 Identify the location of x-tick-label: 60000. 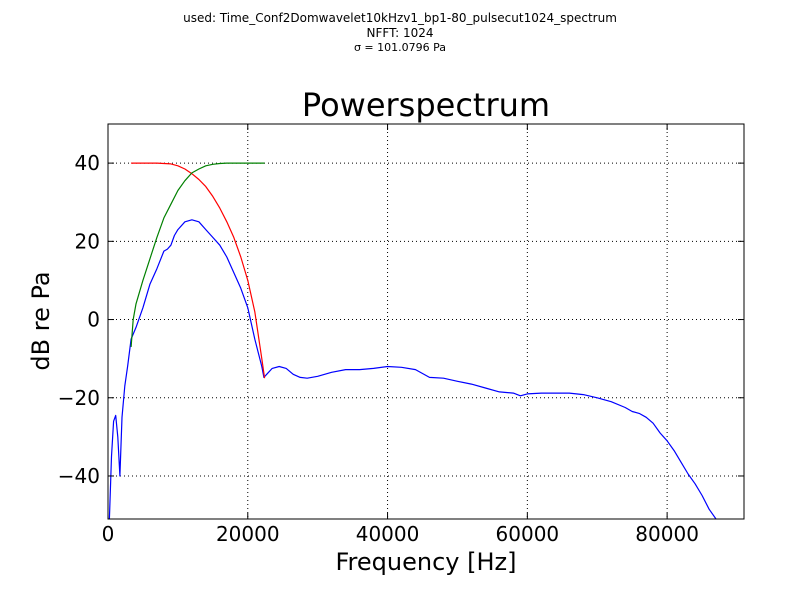
(528, 534).